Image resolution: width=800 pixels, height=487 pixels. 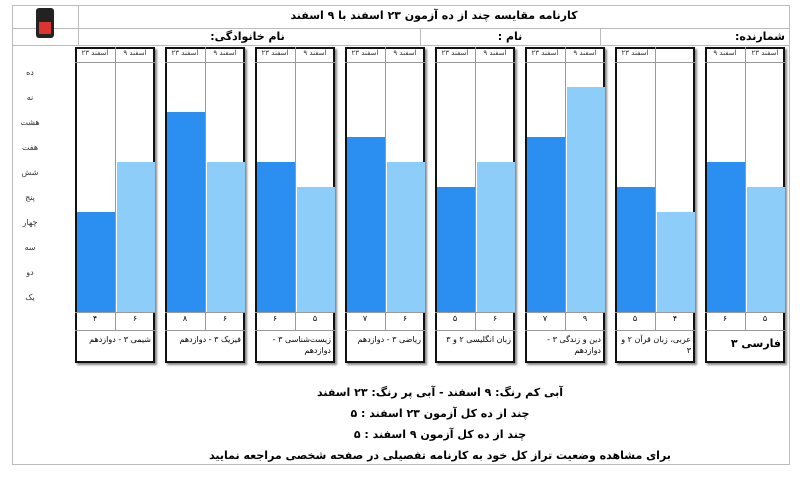 I want to click on footer-line: چند از ده کل آزمون ۹ اسفند : ۵, so click(x=440, y=434).